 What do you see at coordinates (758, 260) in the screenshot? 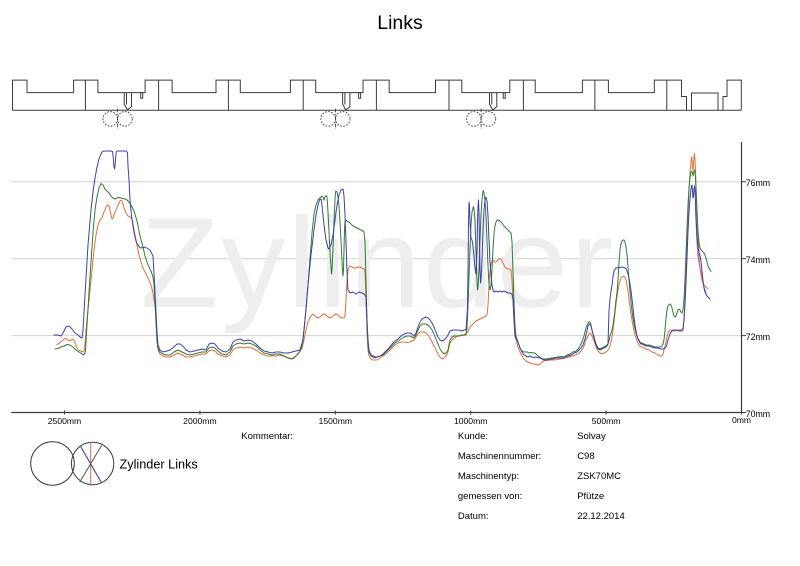
I see `svg-text: 74mm` at bounding box center [758, 260].